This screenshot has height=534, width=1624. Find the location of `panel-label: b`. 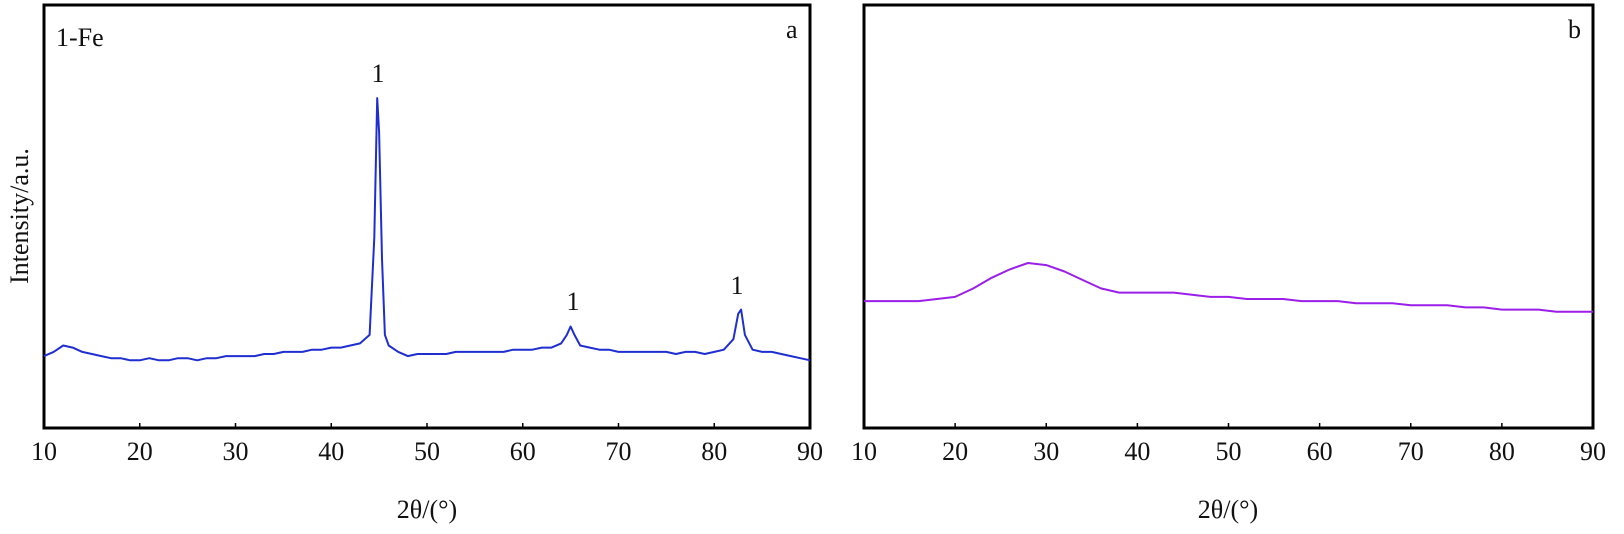

panel-label: b is located at coordinates (1574, 29).